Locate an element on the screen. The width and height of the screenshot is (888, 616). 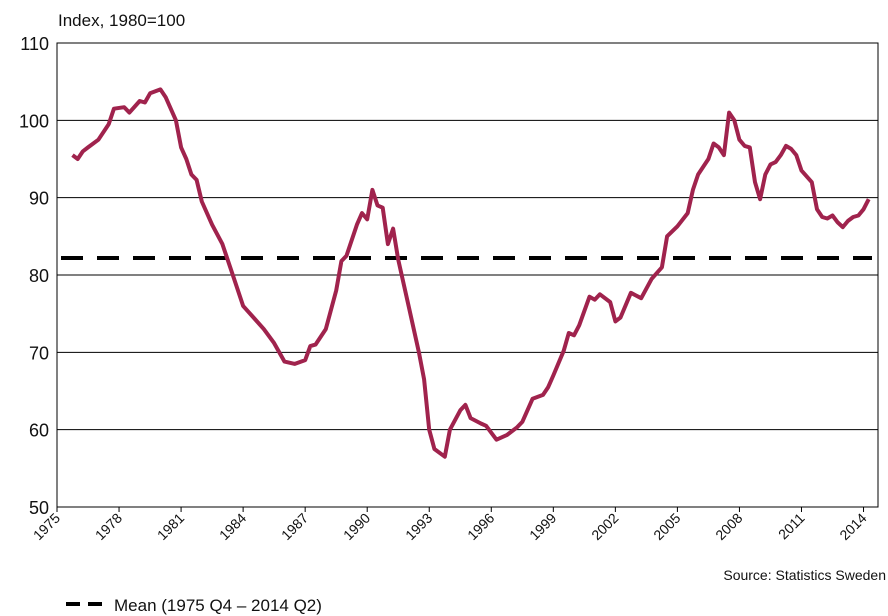
x-tick-label: 2005 is located at coordinates (666, 526).